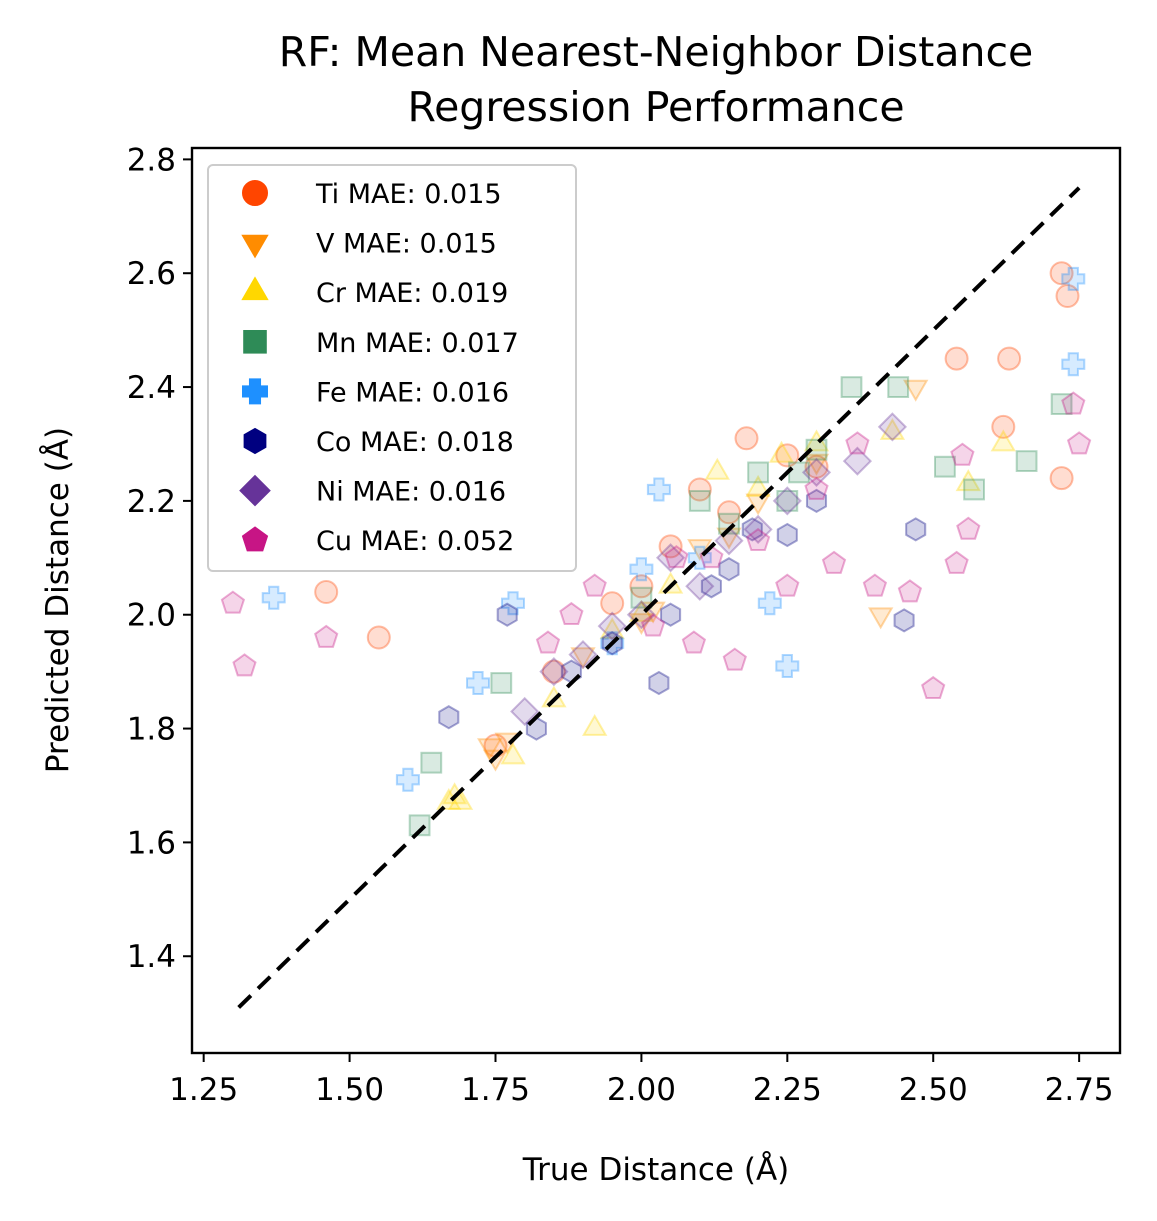  What do you see at coordinates (656, 52) in the screenshot?
I see `chart-title-line-1: RF: Mean Nearest-Neighbor Distance` at bounding box center [656, 52].